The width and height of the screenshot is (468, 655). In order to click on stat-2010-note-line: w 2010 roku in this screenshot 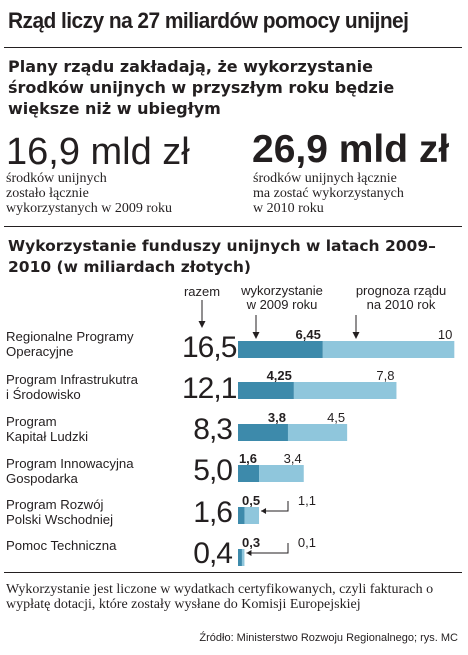, I will do `click(288, 208)`.